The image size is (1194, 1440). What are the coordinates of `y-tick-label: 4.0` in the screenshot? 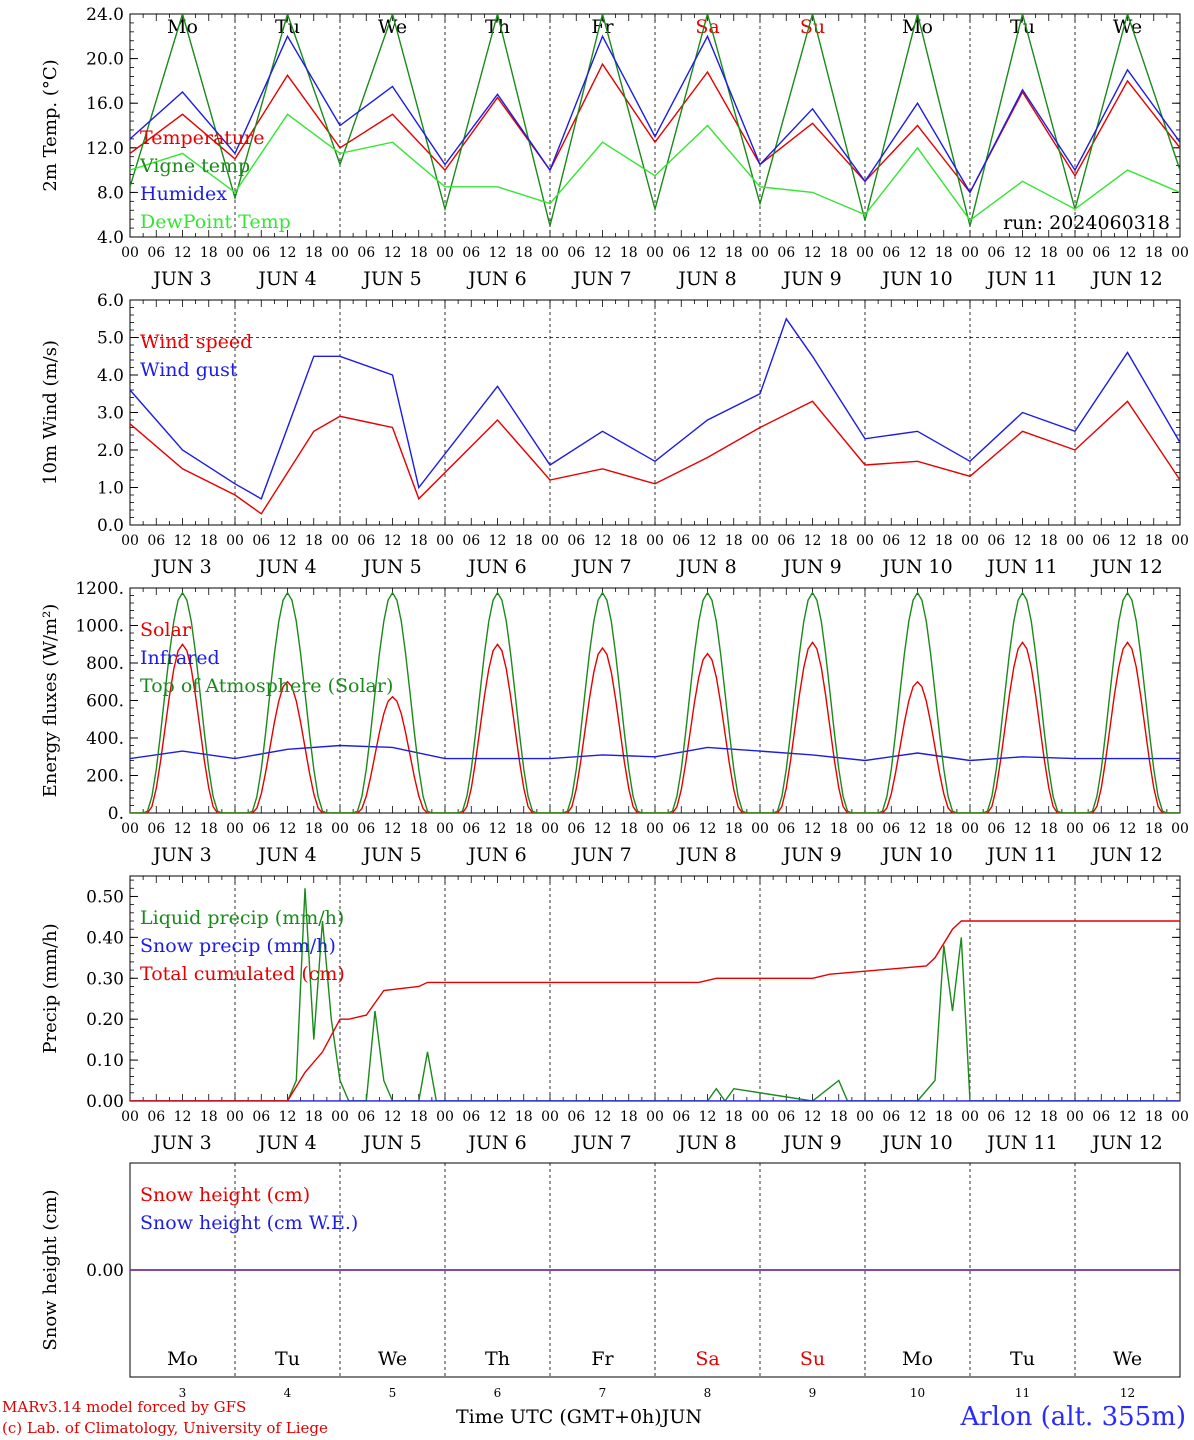 It's located at (110, 238).